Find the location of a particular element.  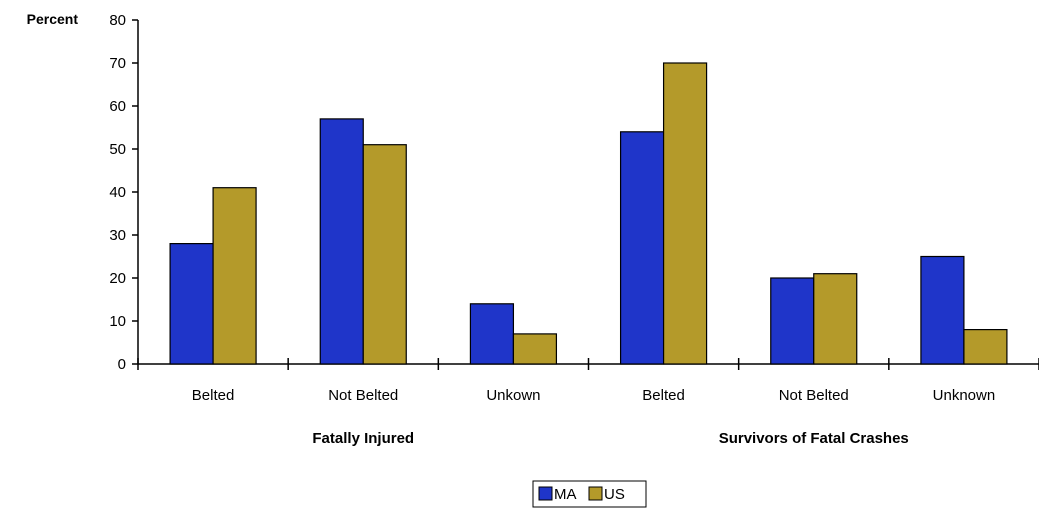

y-axis: 0 10 20 30 40 50 60 70 80 is located at coordinates (124, 192).